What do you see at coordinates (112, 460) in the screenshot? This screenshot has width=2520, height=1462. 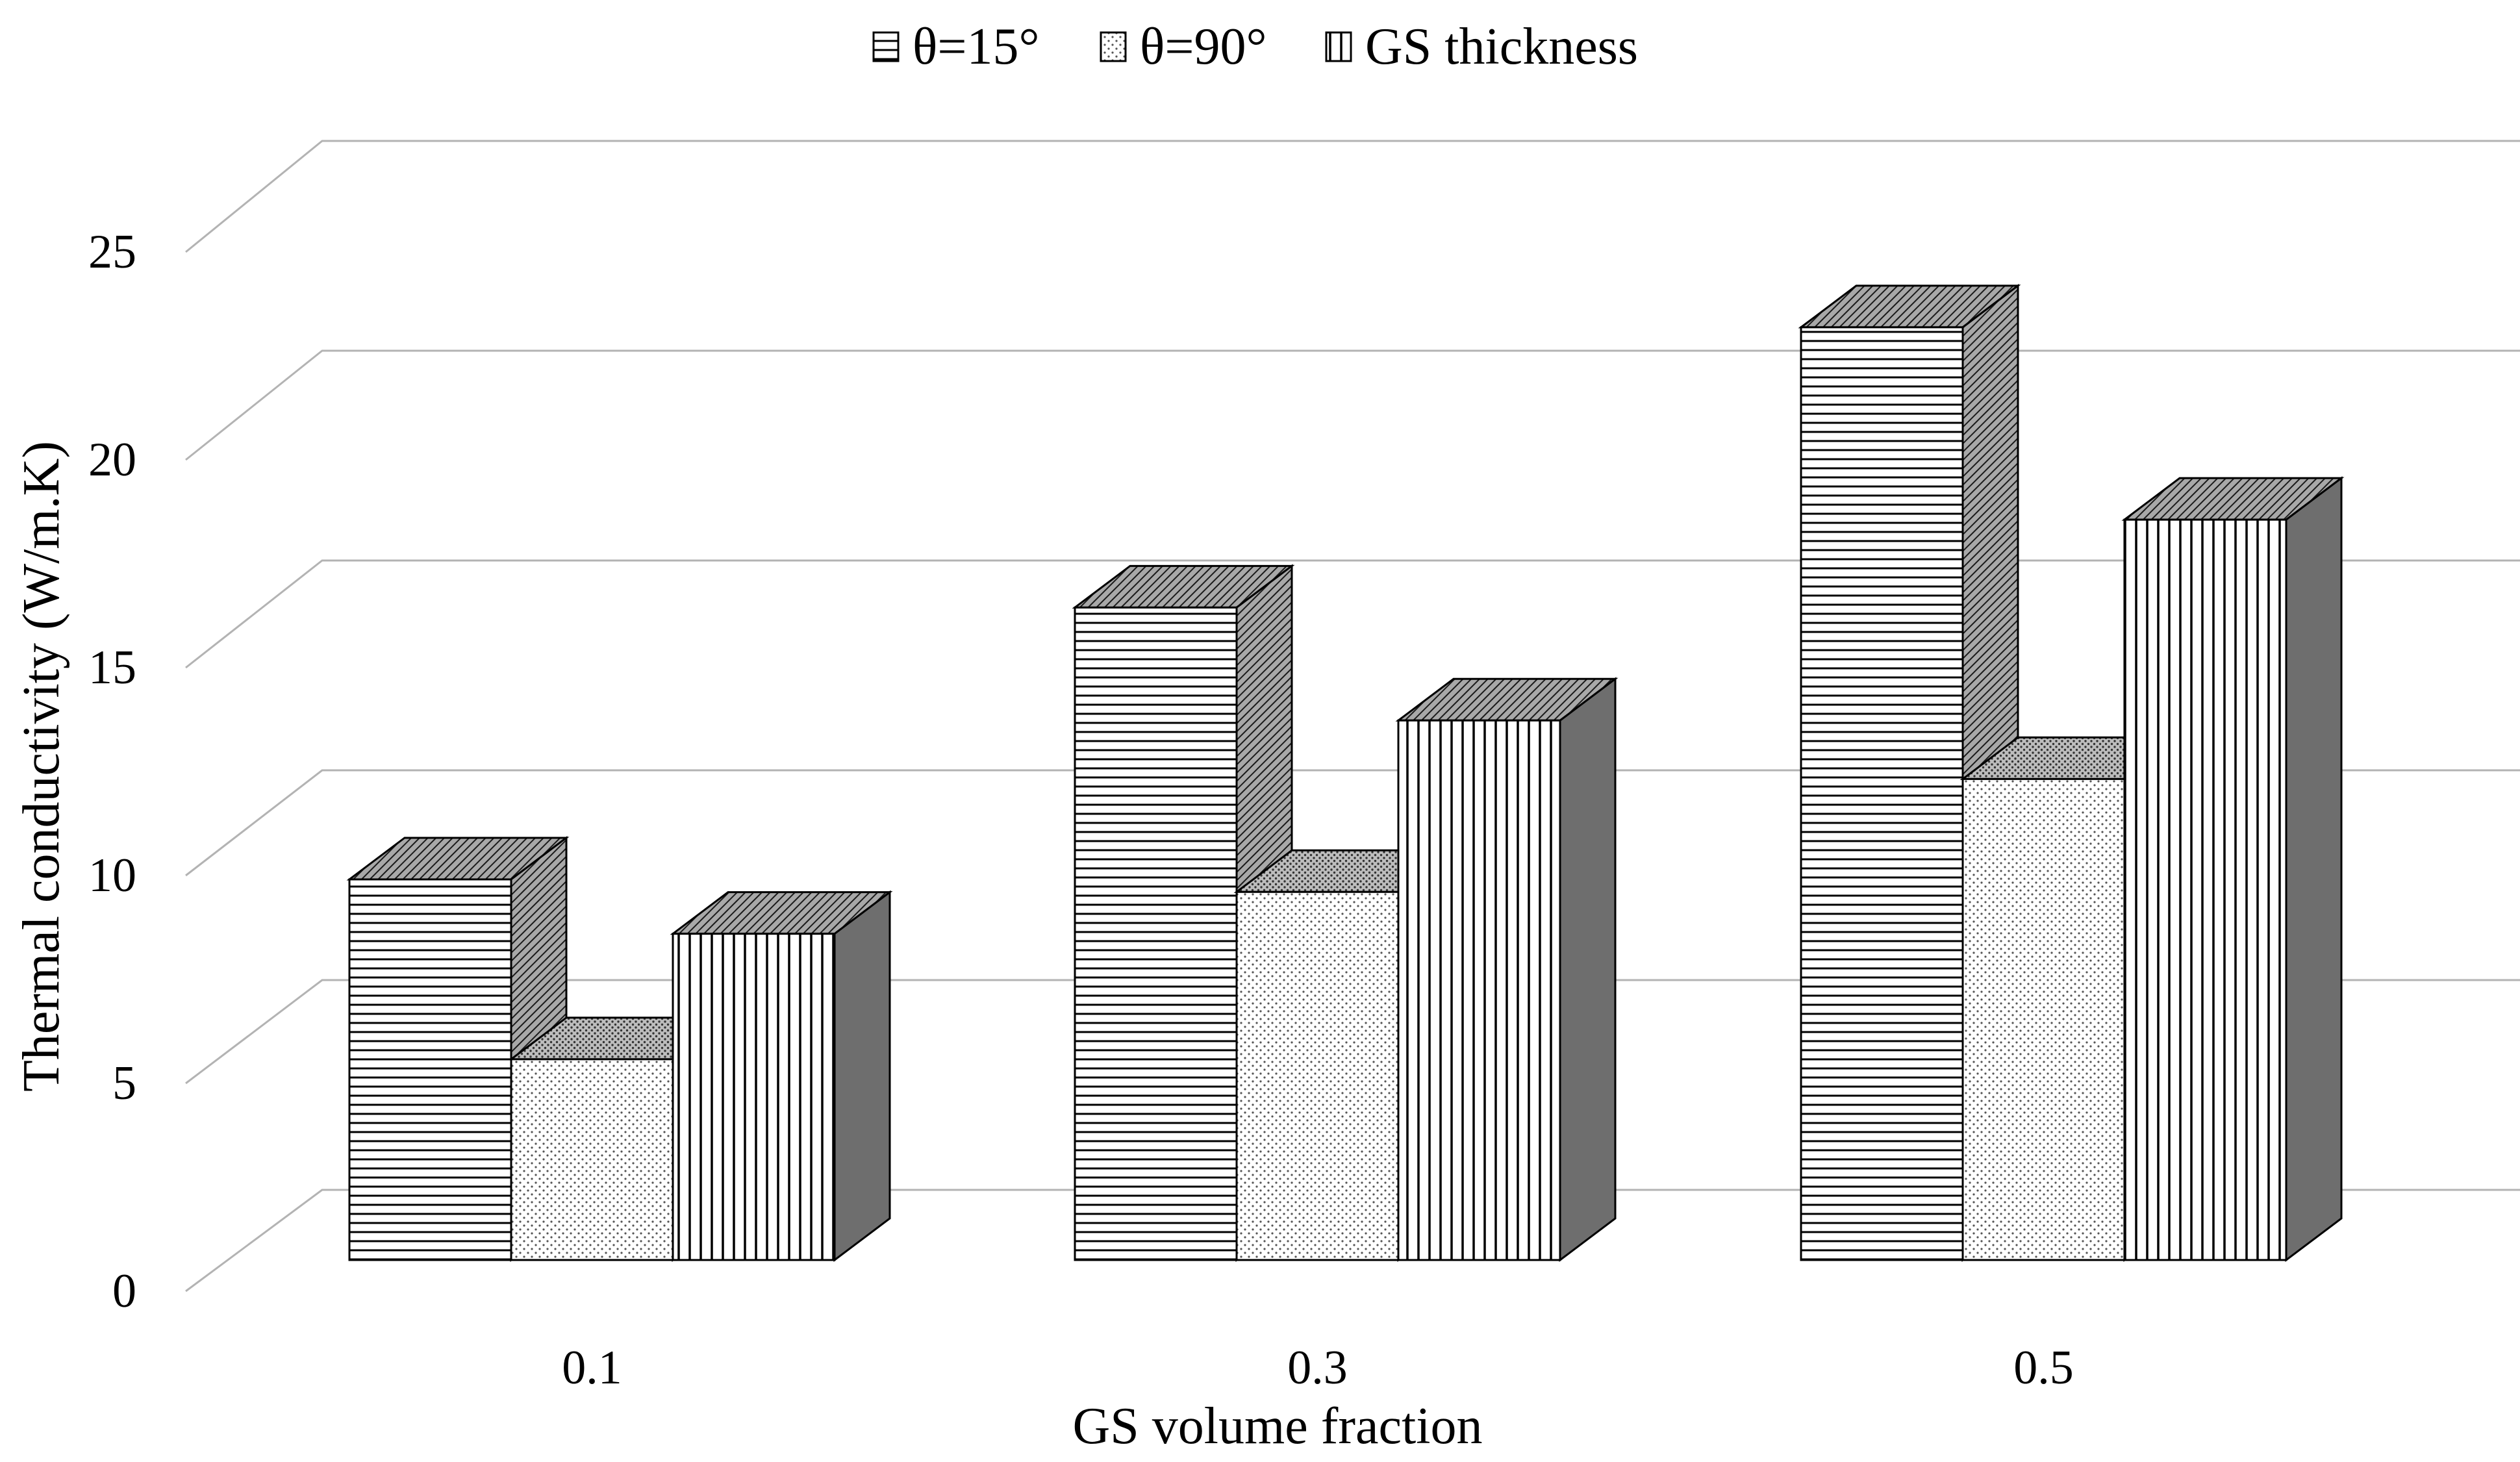 I see `y-tick-label: 20` at bounding box center [112, 460].